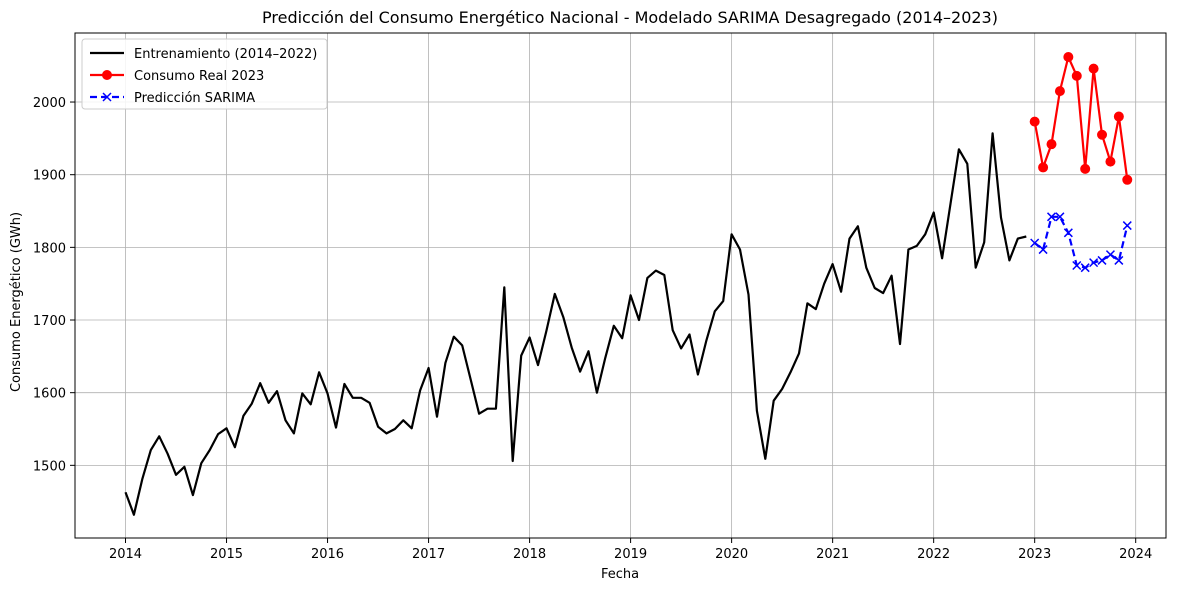  I want to click on legend-label: Entrenamiento (2014–2022), so click(225, 54).